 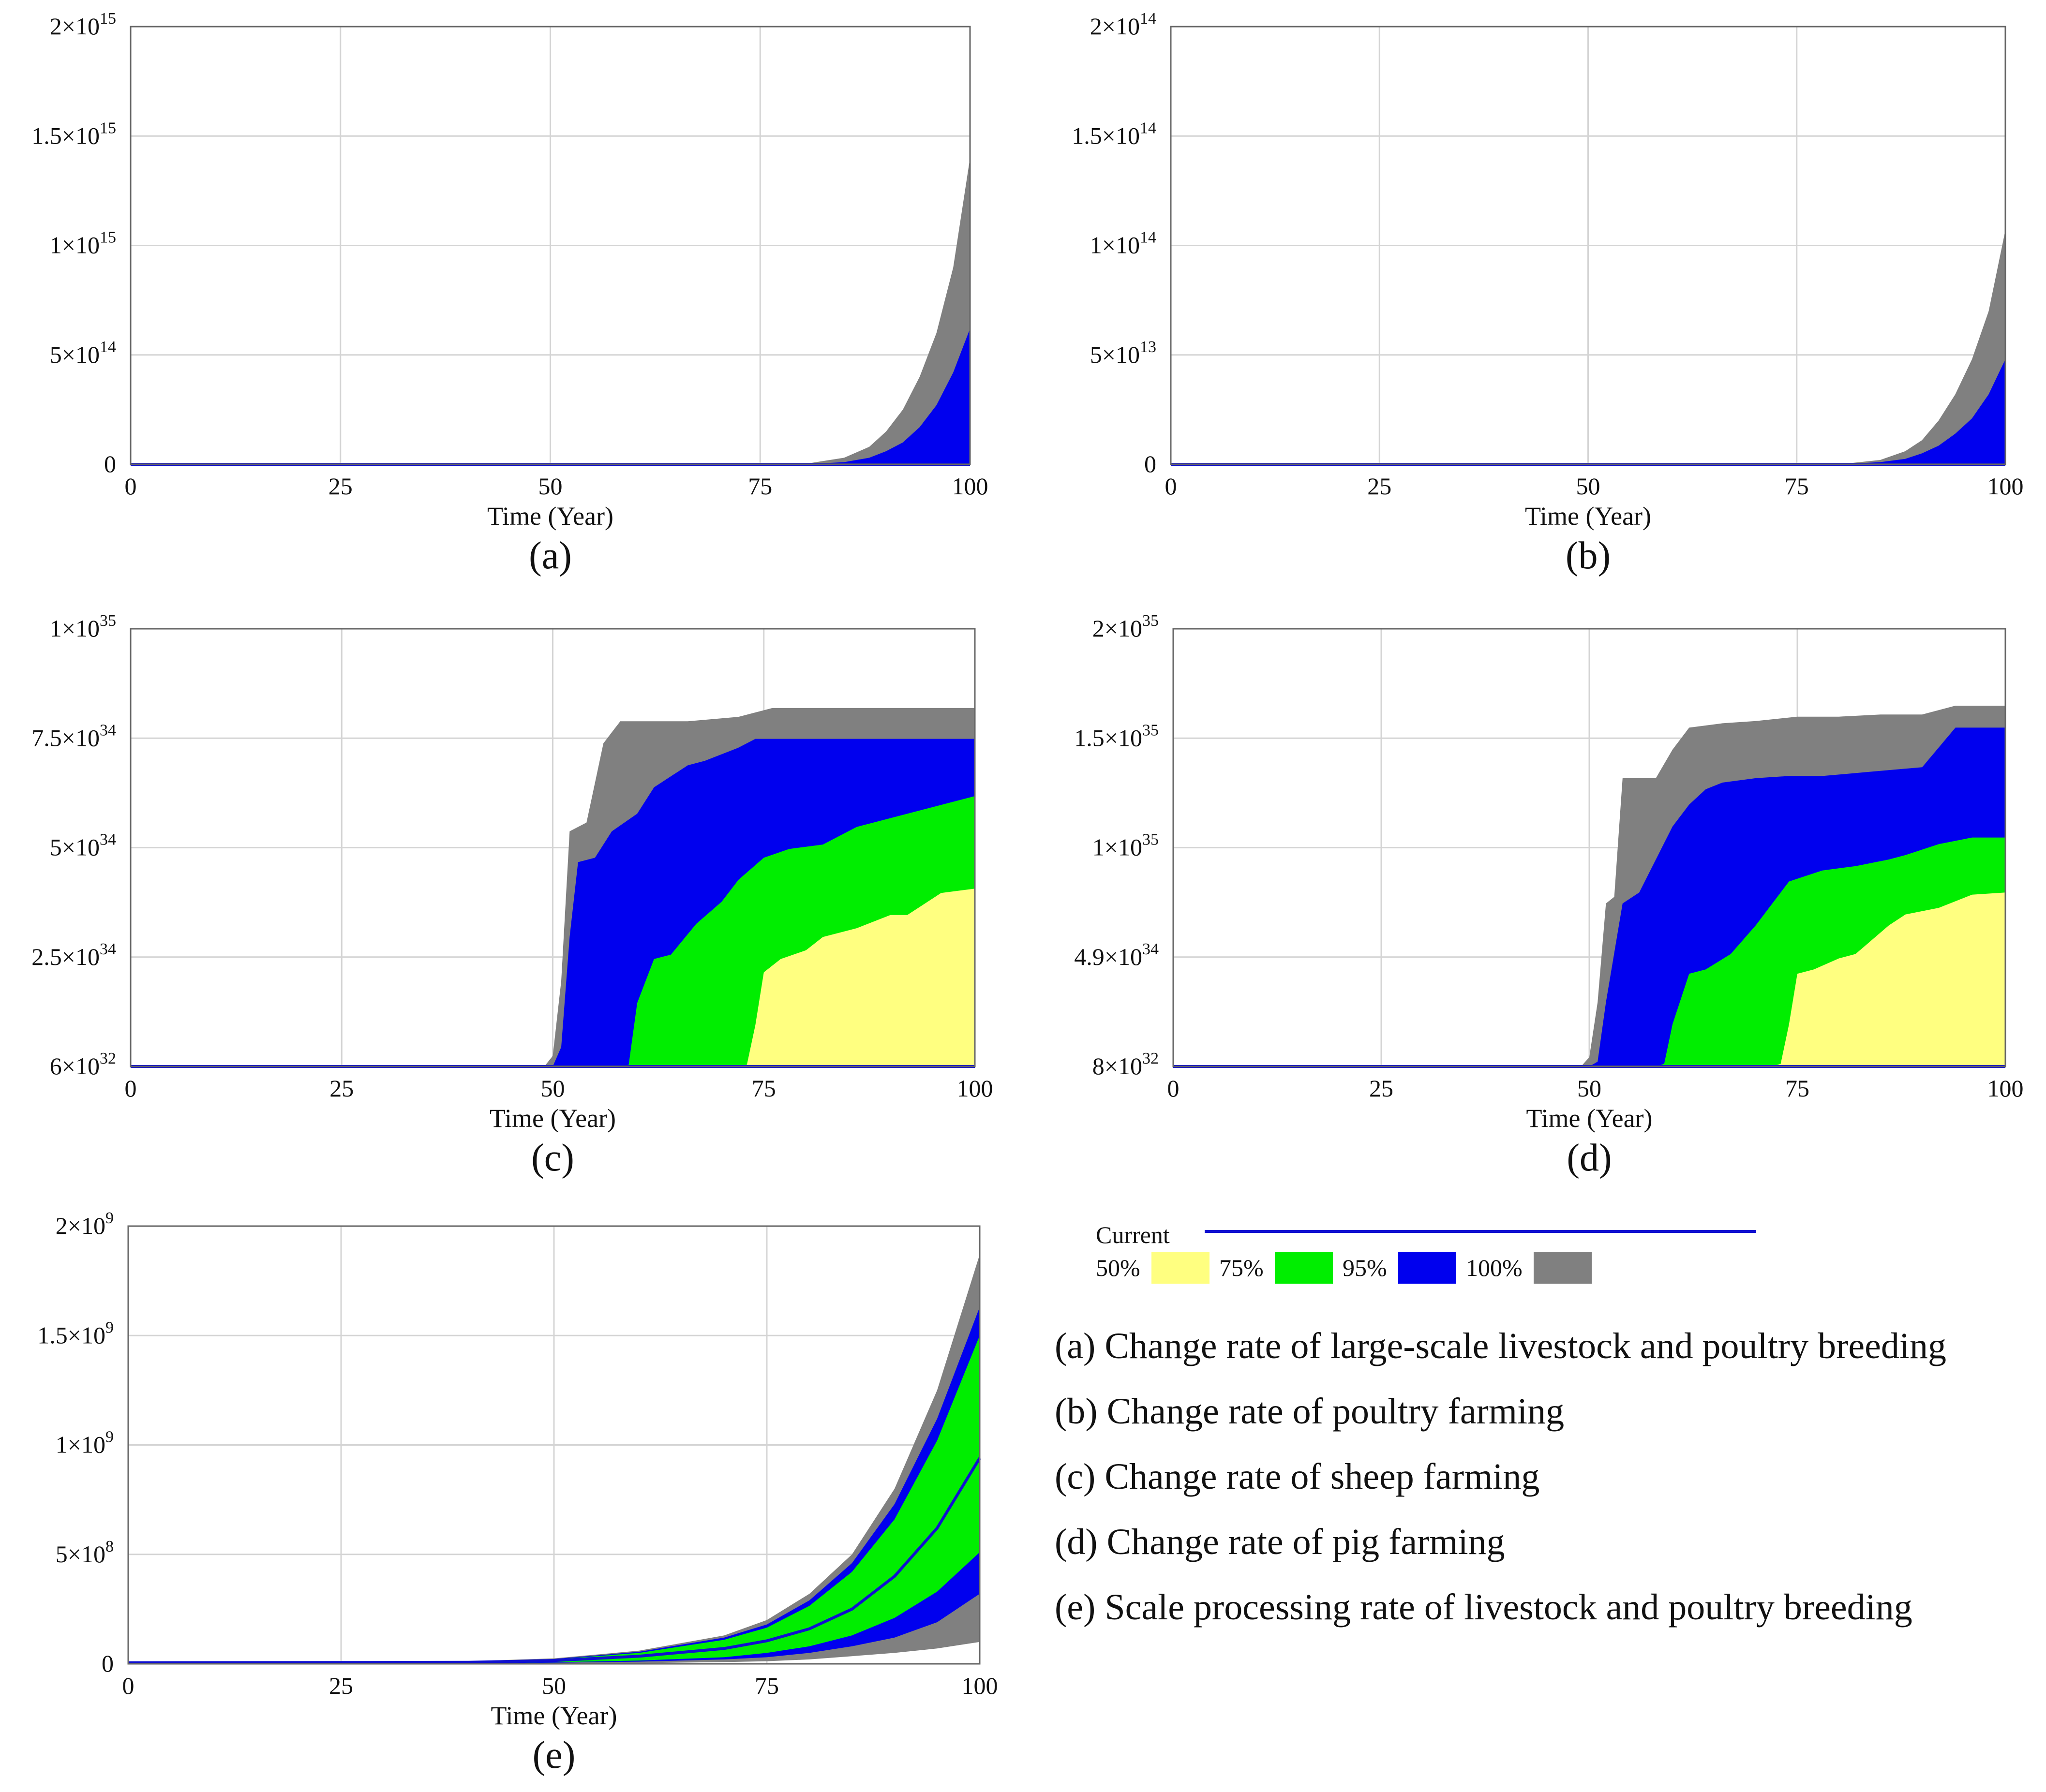 What do you see at coordinates (1588, 555) in the screenshot?
I see `panel-label: (b)` at bounding box center [1588, 555].